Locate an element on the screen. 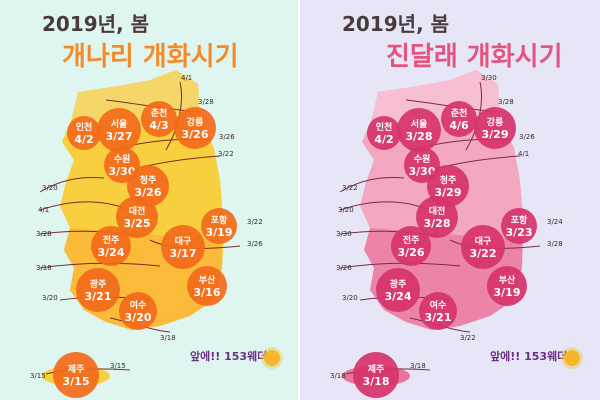 The width and height of the screenshot is (600, 400). city-bubble: 포항3/19 is located at coordinates (219, 226).